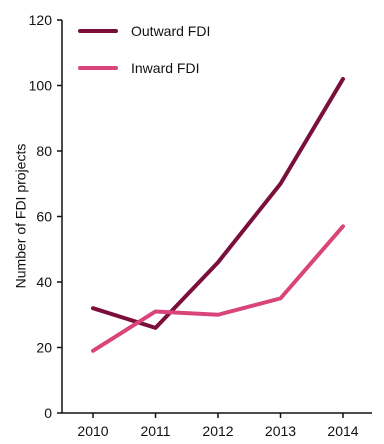  I want to click on y-ticks: 0 20 40 60 80 100 120, so click(45, 216).